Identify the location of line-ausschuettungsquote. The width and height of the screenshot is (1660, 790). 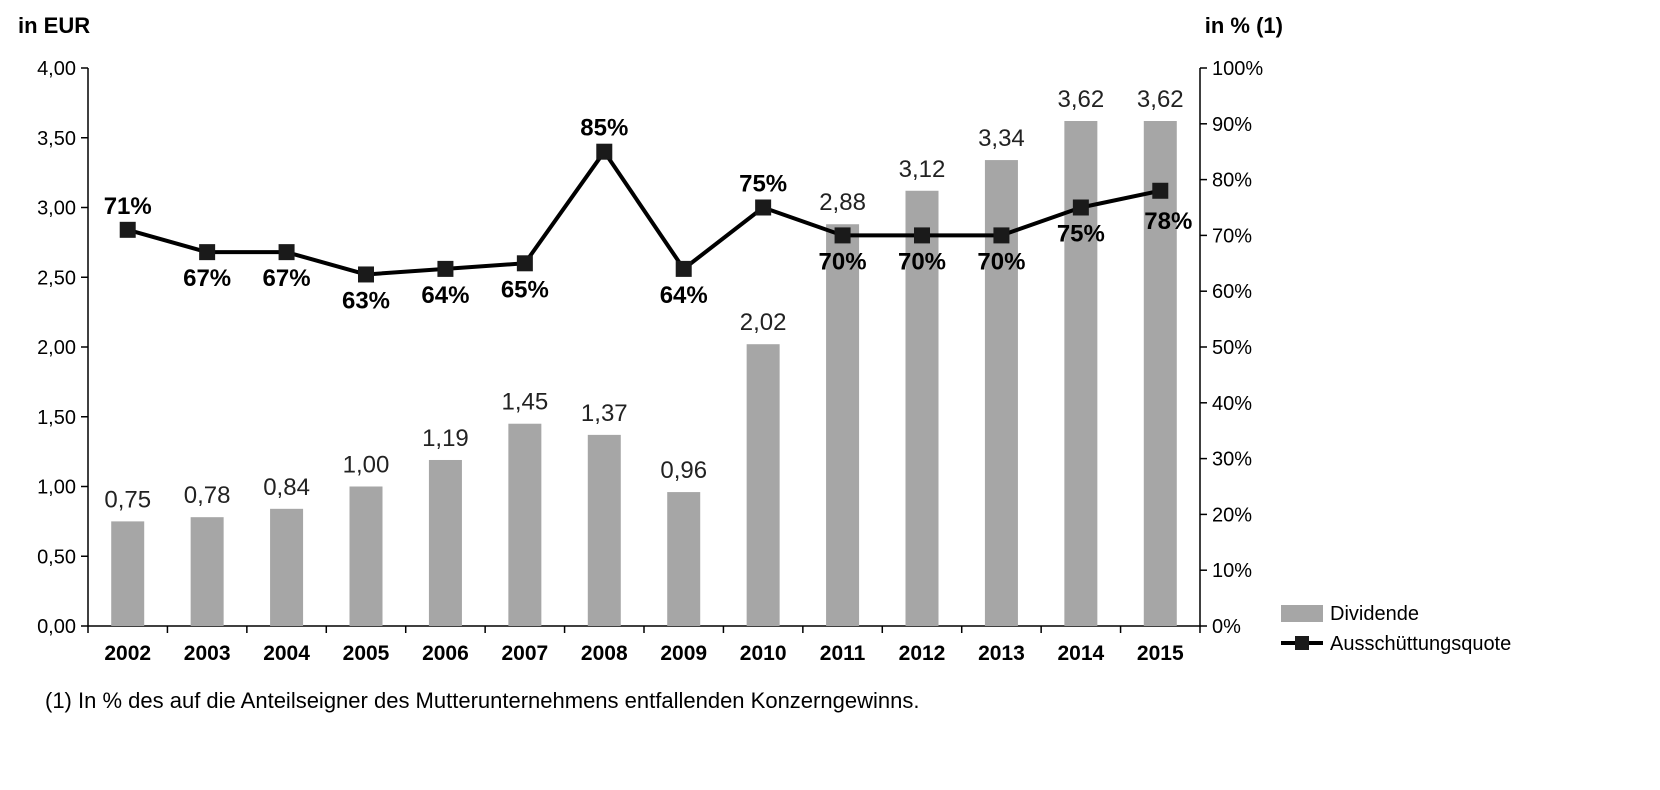
(644, 213).